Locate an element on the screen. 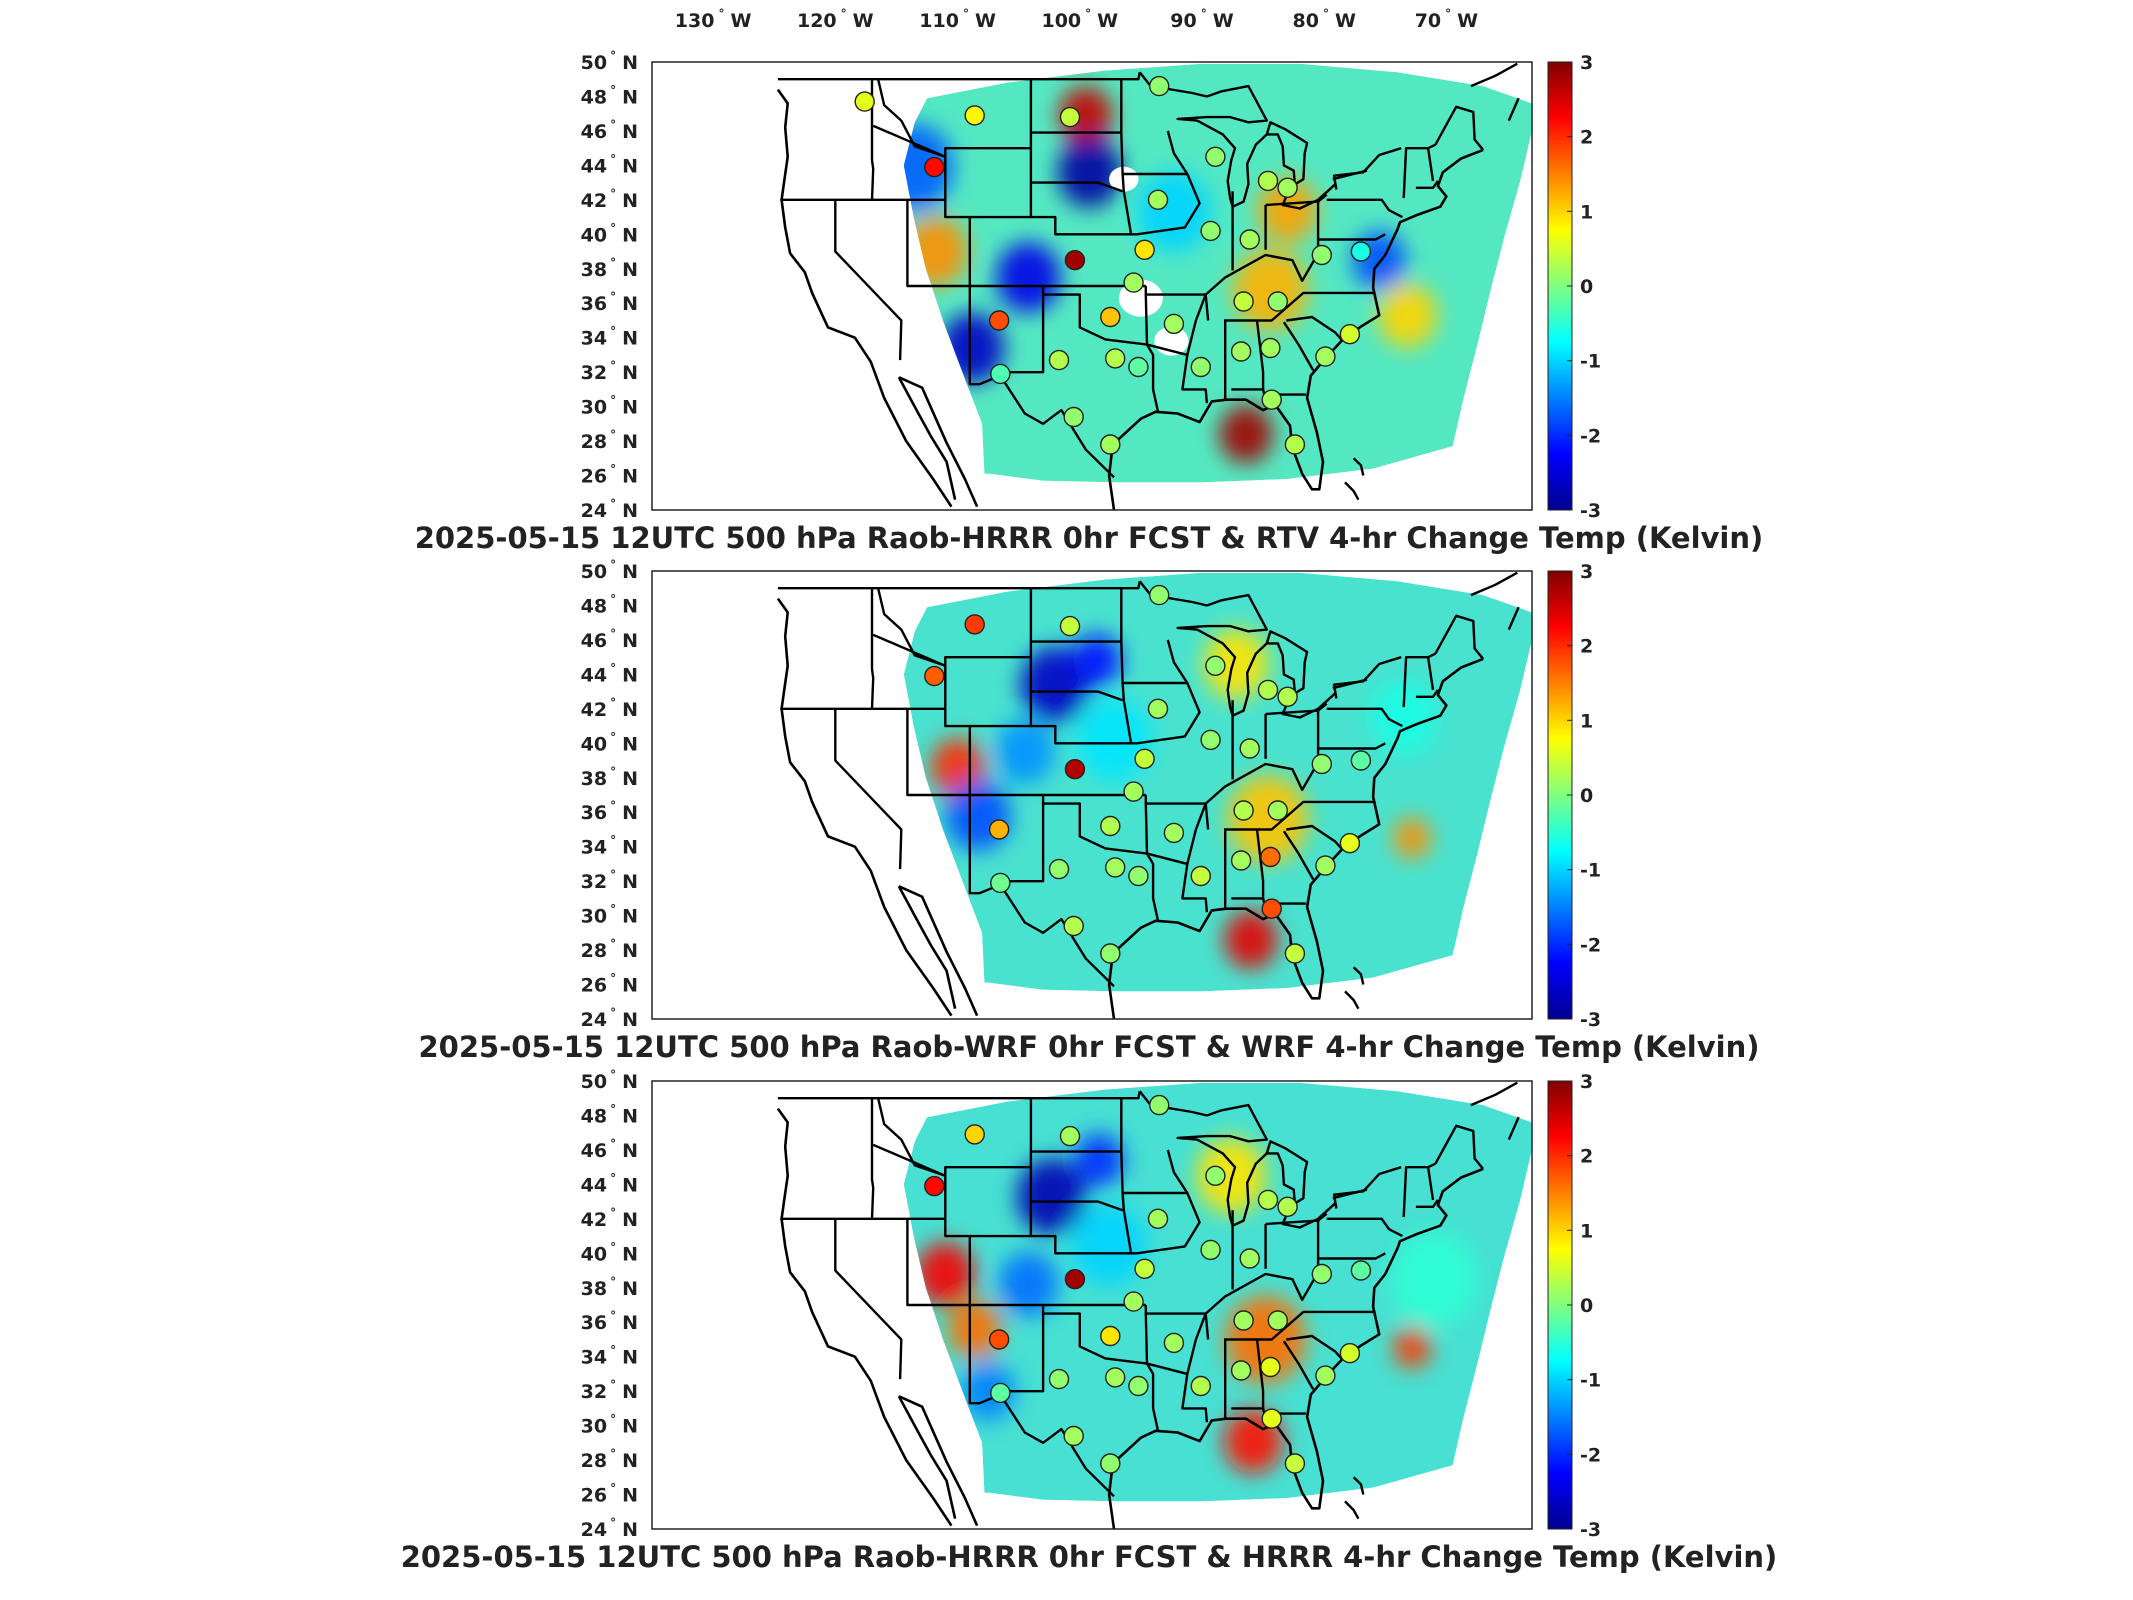 The width and height of the screenshot is (2133, 1600). longitude-label: 70 ° W is located at coordinates (1446, 19).